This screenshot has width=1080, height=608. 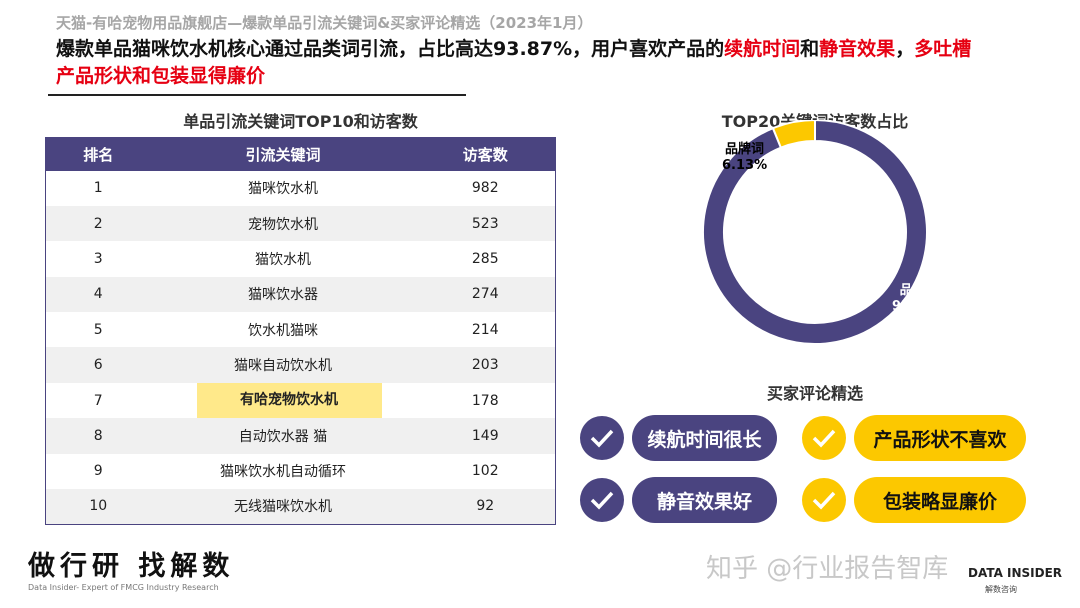 What do you see at coordinates (98, 507) in the screenshot?
I see `cell-rank: 10` at bounding box center [98, 507].